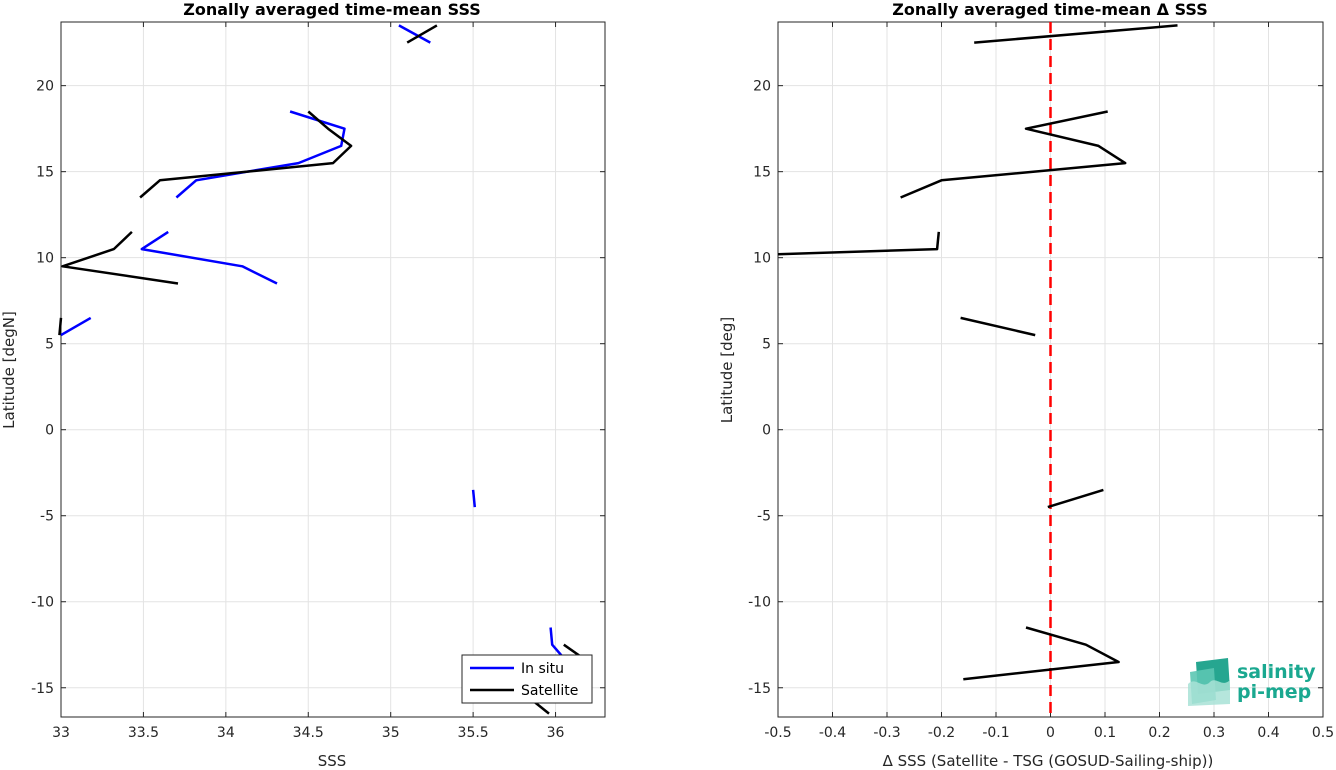 This screenshot has width=1336, height=770. What do you see at coordinates (995, 733) in the screenshot?
I see `delta-sss-x-tick-label: -0.1` at bounding box center [995, 733].